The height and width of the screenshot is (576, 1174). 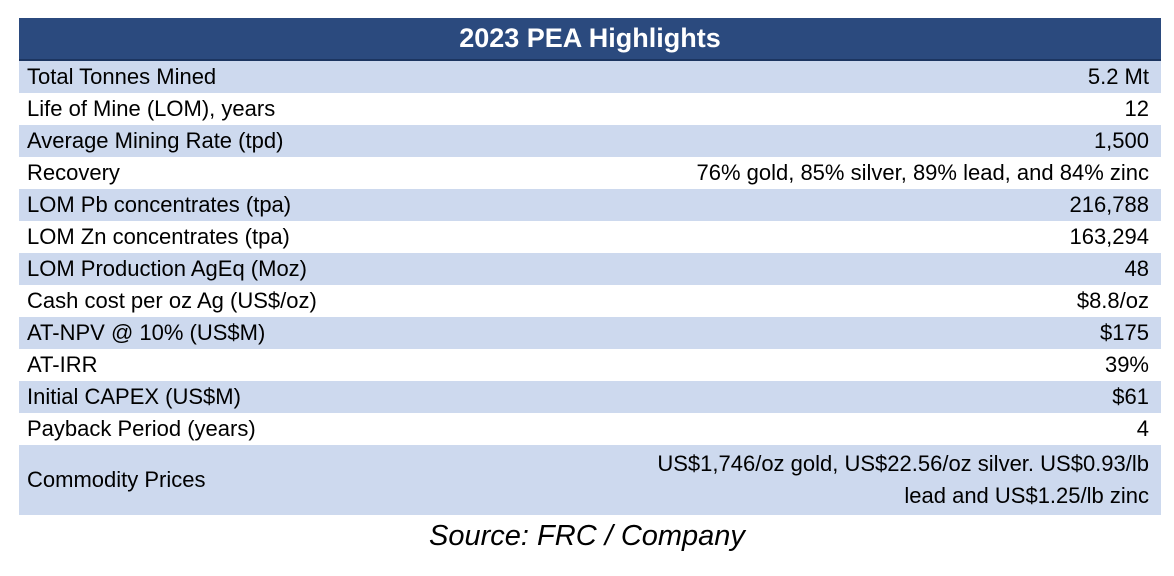 I want to click on row-value: 4, so click(x=1142, y=428).